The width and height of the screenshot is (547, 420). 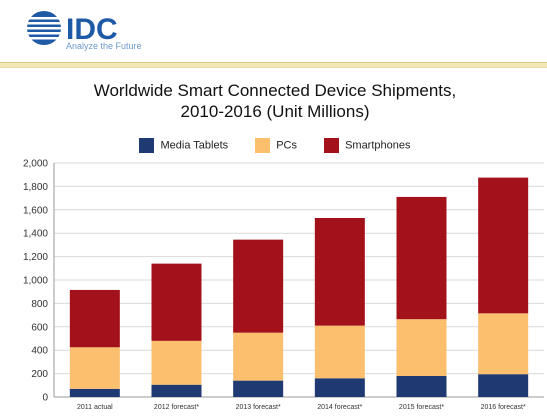 What do you see at coordinates (39, 351) in the screenshot?
I see `y-tick-label: 400` at bounding box center [39, 351].